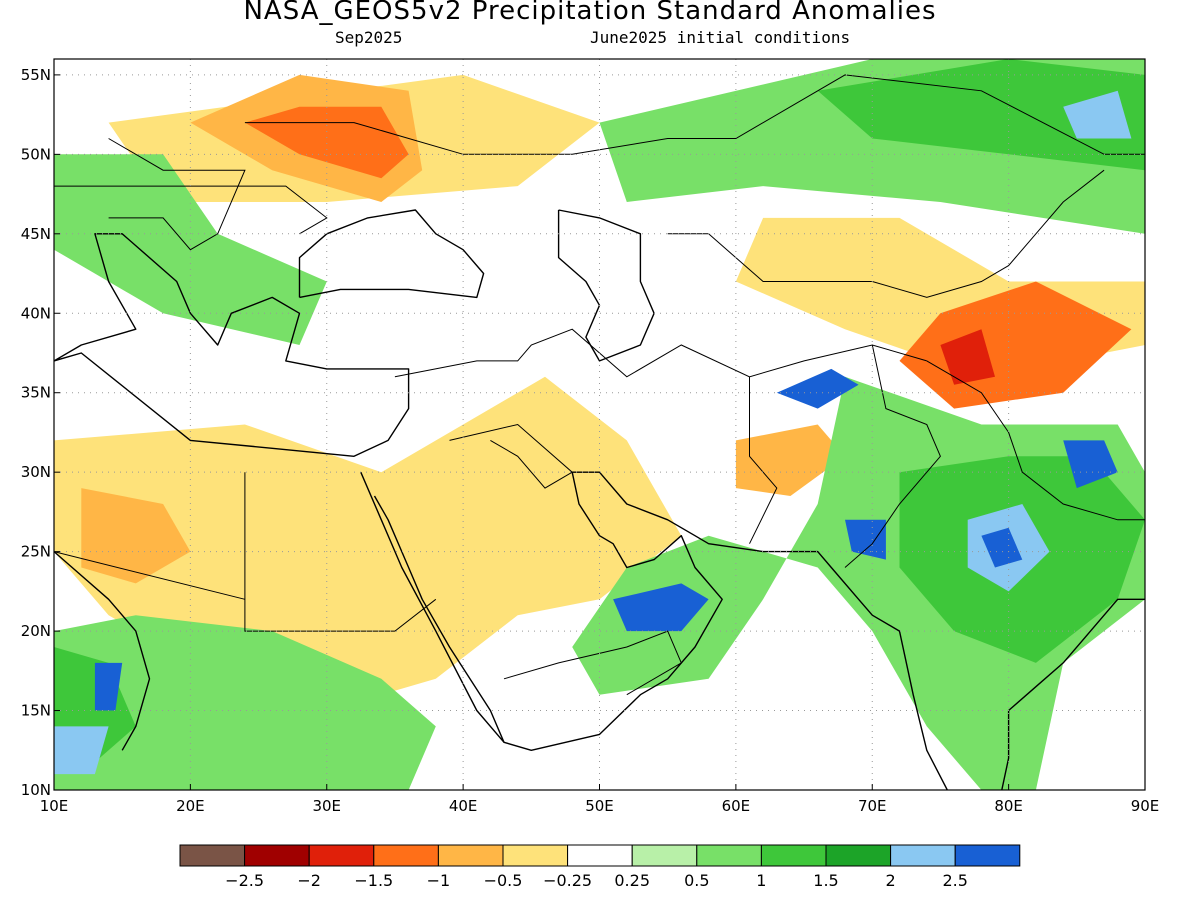 This screenshot has width=1200, height=900. I want to click on x-tick-label: 70E, so click(872, 806).